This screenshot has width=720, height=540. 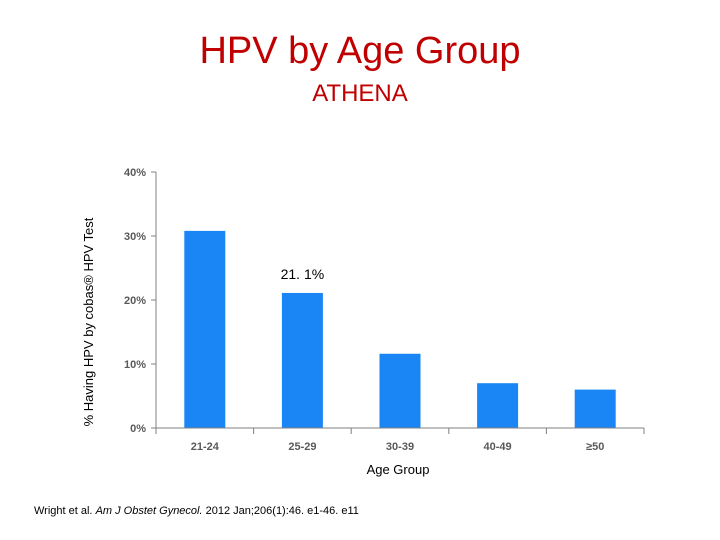 I want to click on chart-subtitle: ATHENA, so click(x=360, y=93).